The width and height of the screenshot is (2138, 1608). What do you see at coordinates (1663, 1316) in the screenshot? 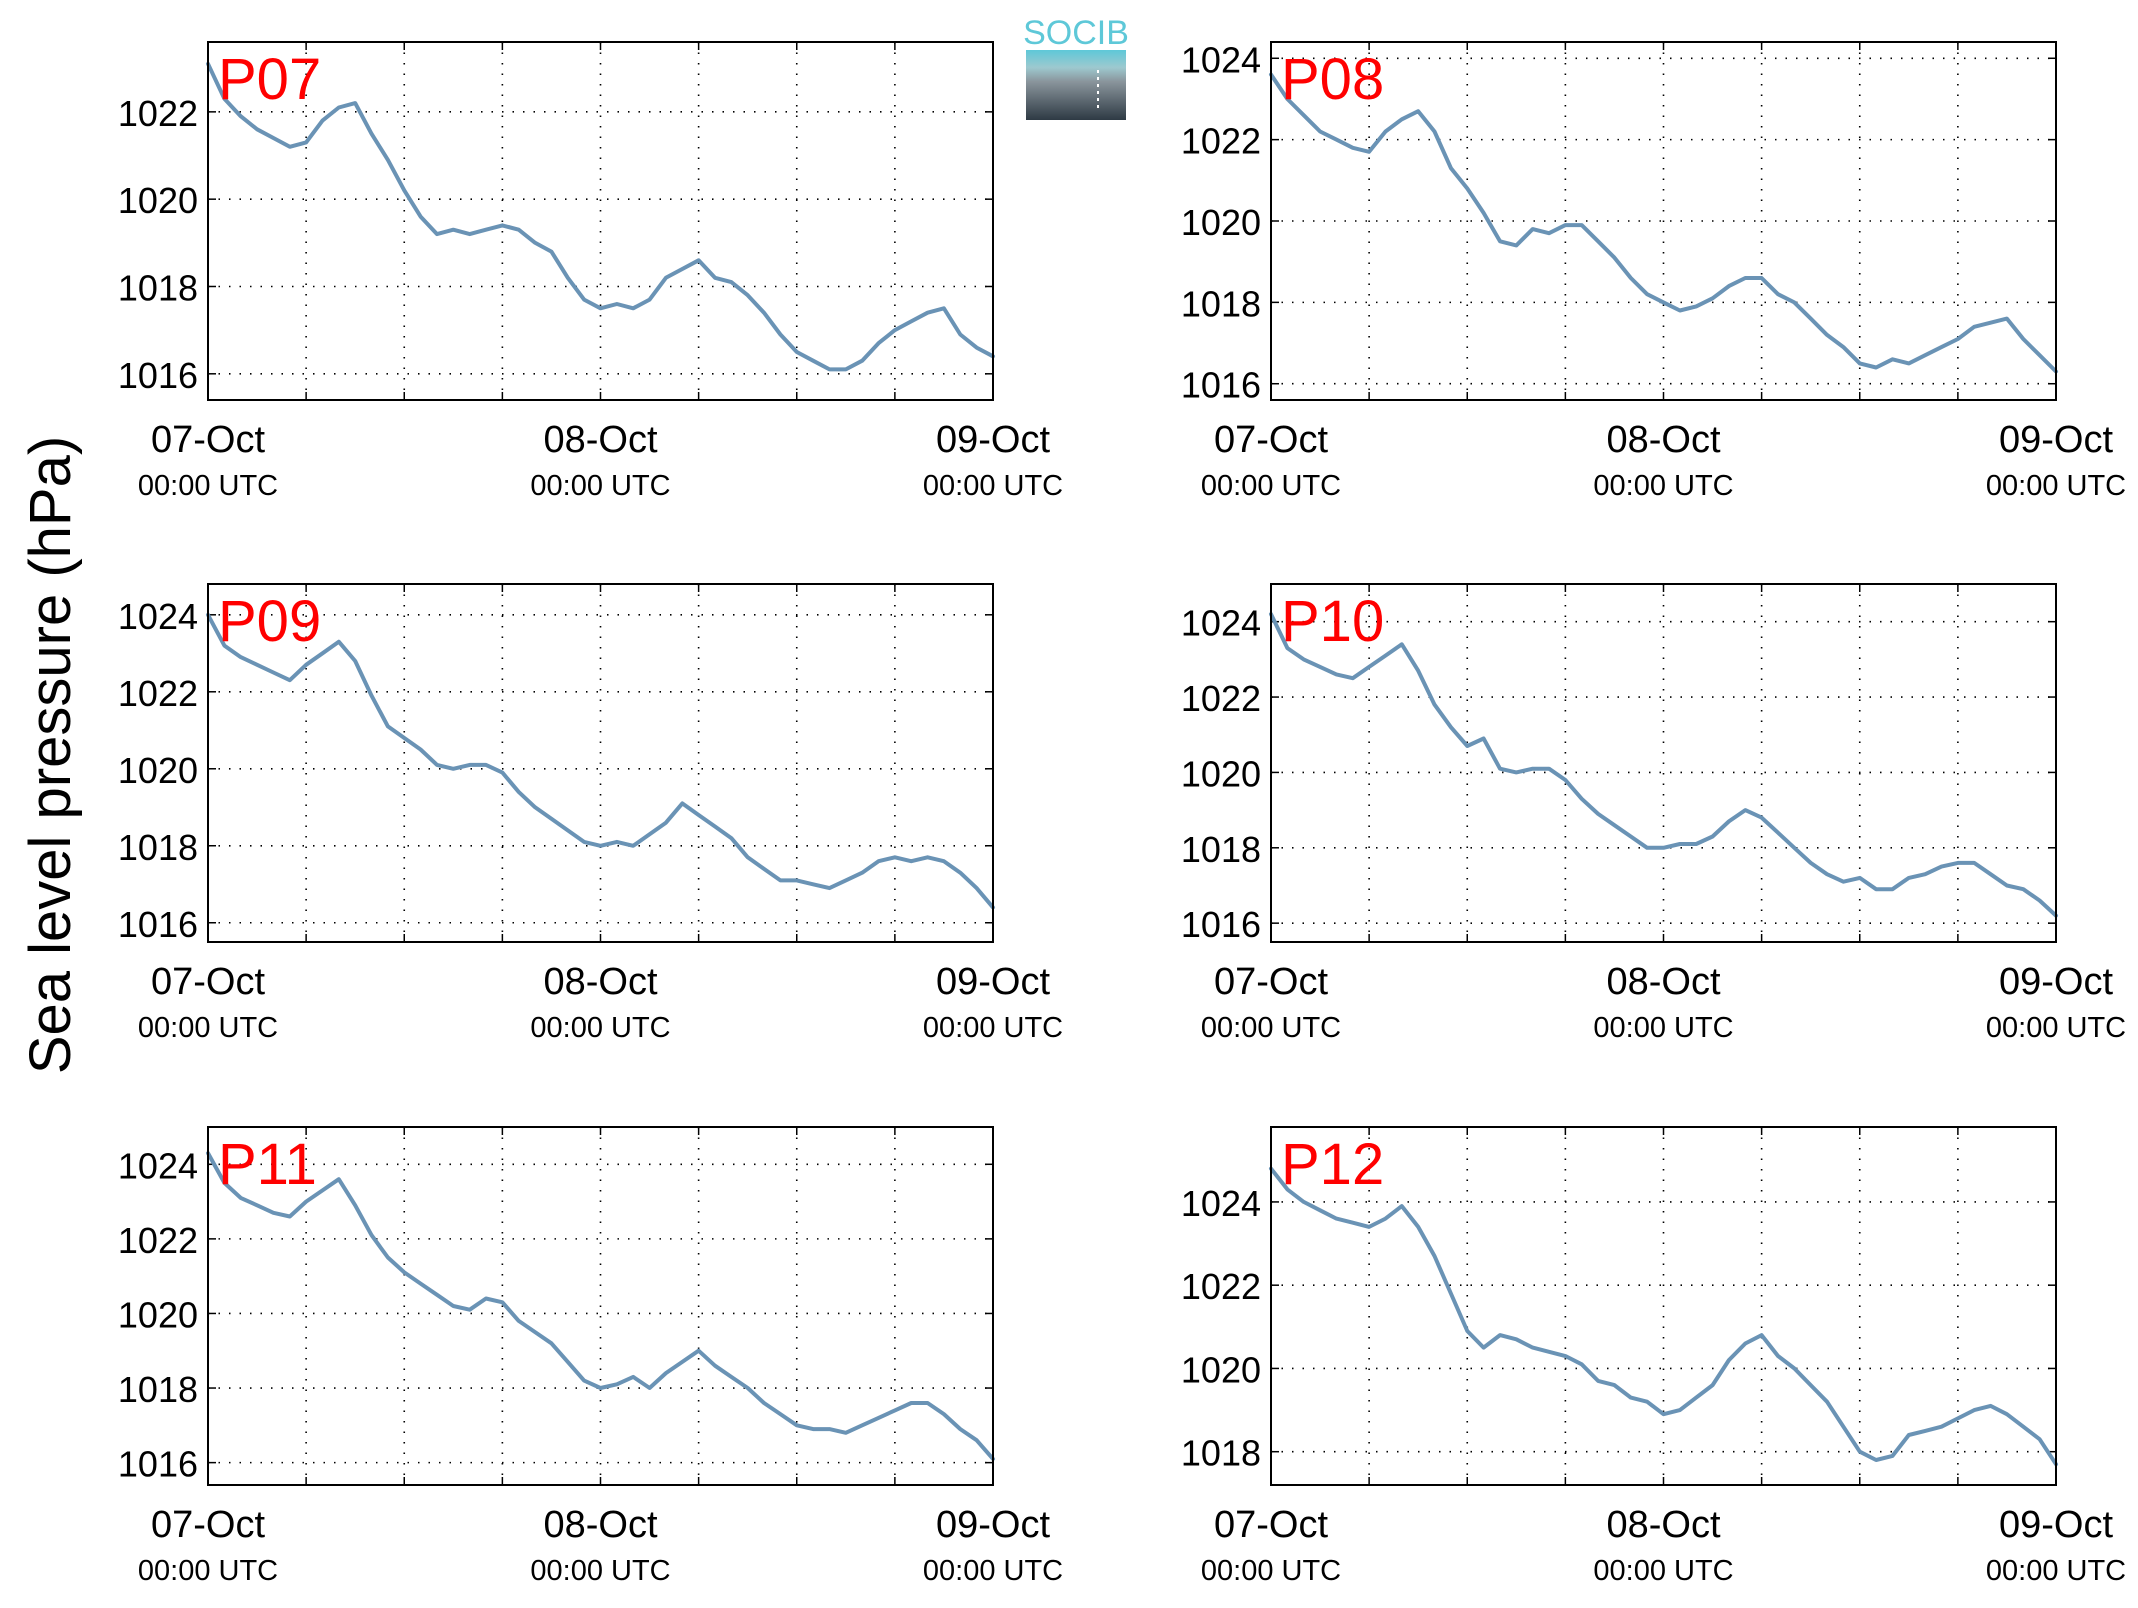
I see `series-line-p12` at bounding box center [1663, 1316].